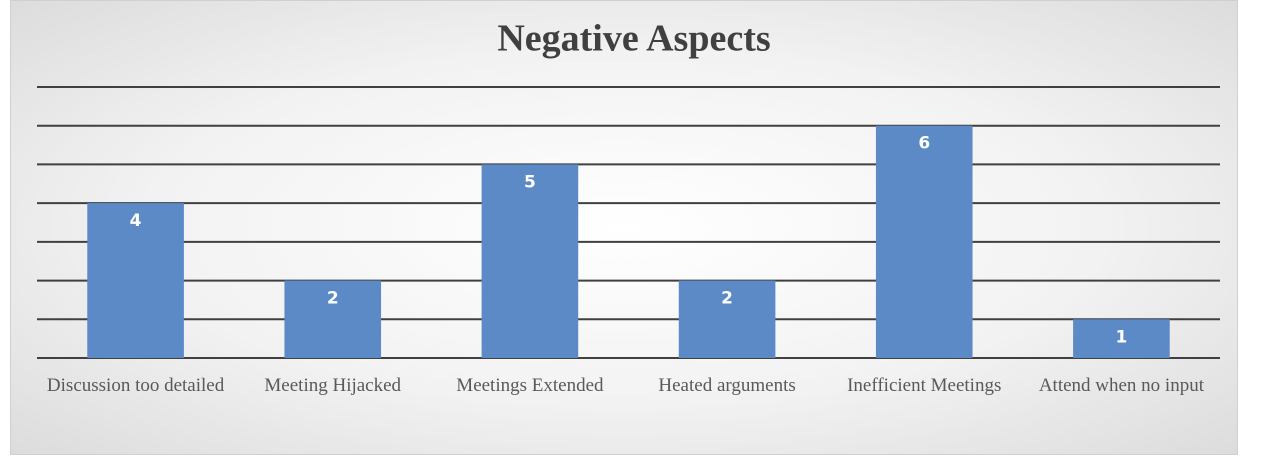 This screenshot has height=468, width=1268. I want to click on data-label: 6, so click(924, 144).